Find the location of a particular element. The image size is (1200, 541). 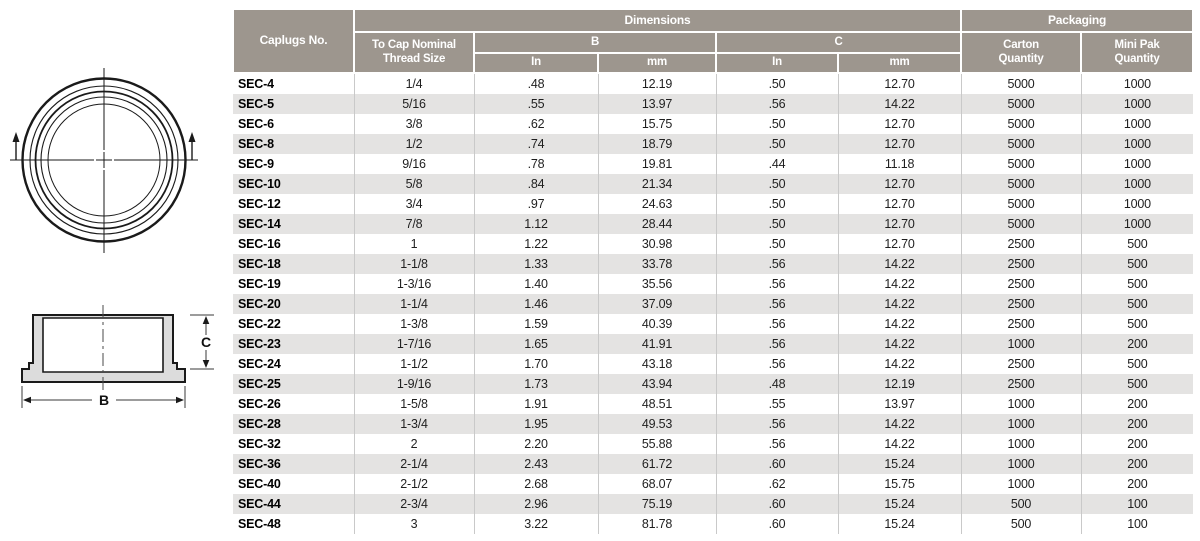

table-row: SEC-5 5/16.55 13.97.56 14.22 5000 1000 is located at coordinates (713, 104).